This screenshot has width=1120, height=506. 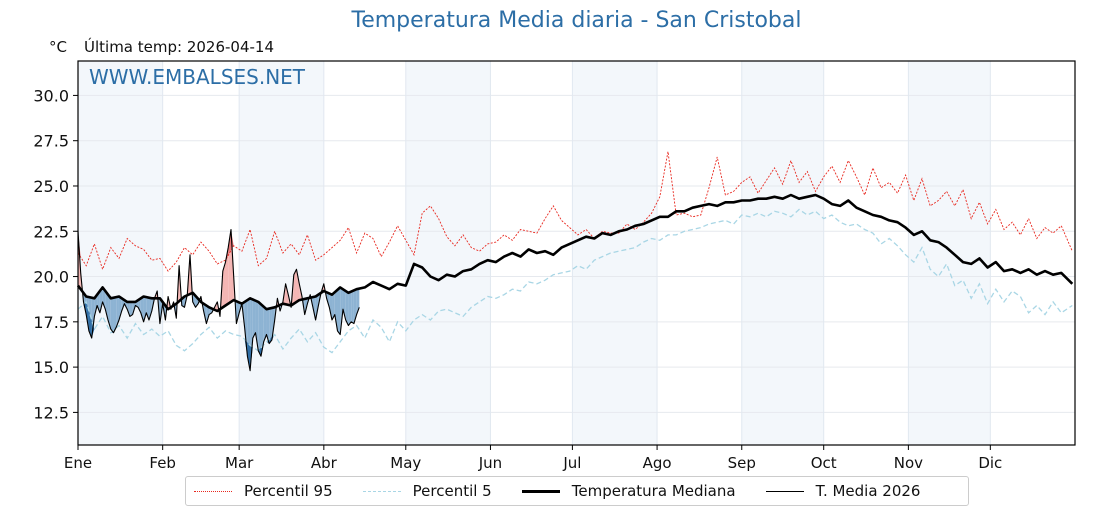 What do you see at coordinates (213, 491) in the screenshot?
I see `legend-swatch-p95` at bounding box center [213, 491].